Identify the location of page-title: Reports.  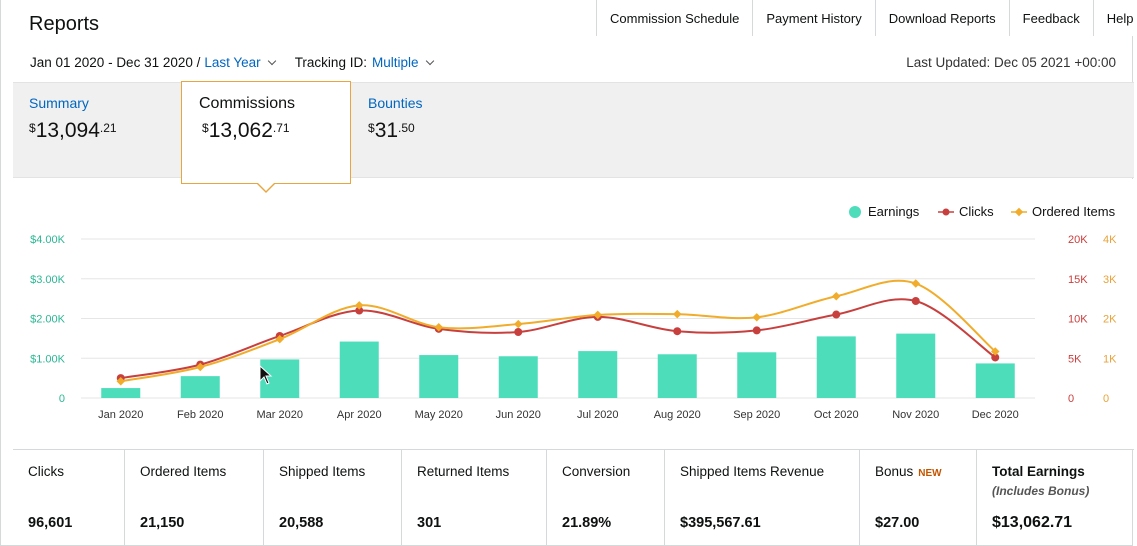
(64, 24).